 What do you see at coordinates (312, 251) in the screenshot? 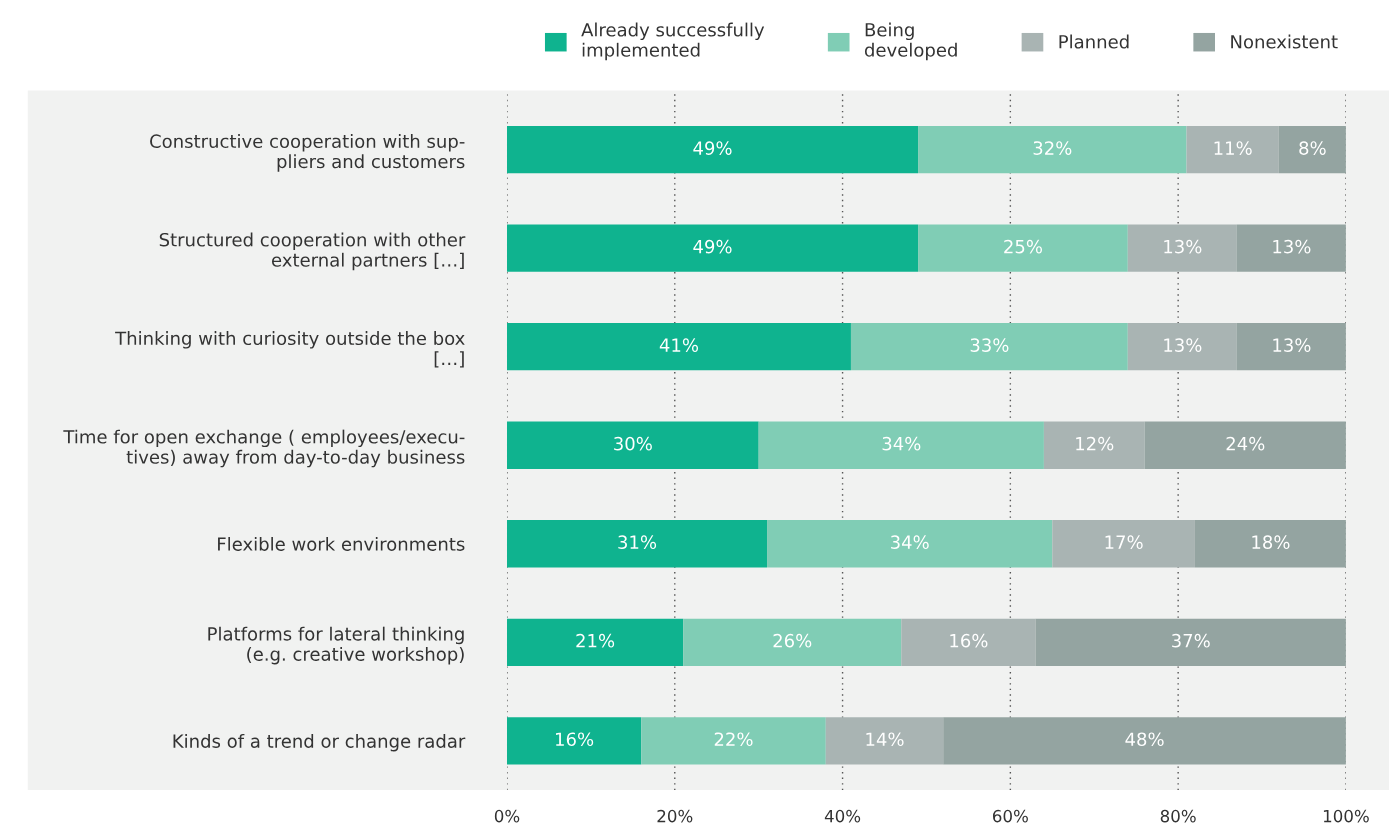
I see `y-tick-label: Structured cooperation with other external partners […]` at bounding box center [312, 251].